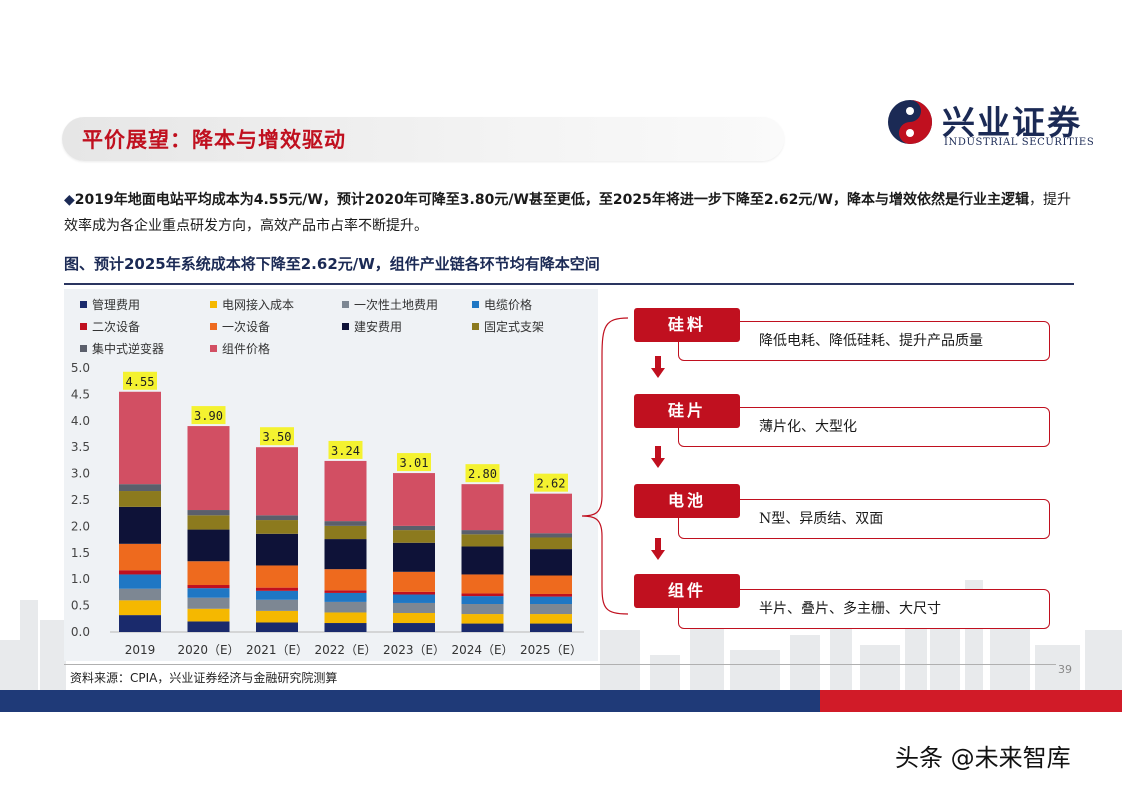 This screenshot has height=793, width=1122. I want to click on legend-label: 二次设备, so click(116, 327).